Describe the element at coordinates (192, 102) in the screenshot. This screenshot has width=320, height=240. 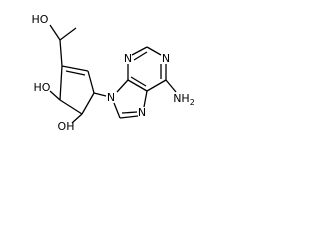
I see `amine-subscript: 2` at that location.